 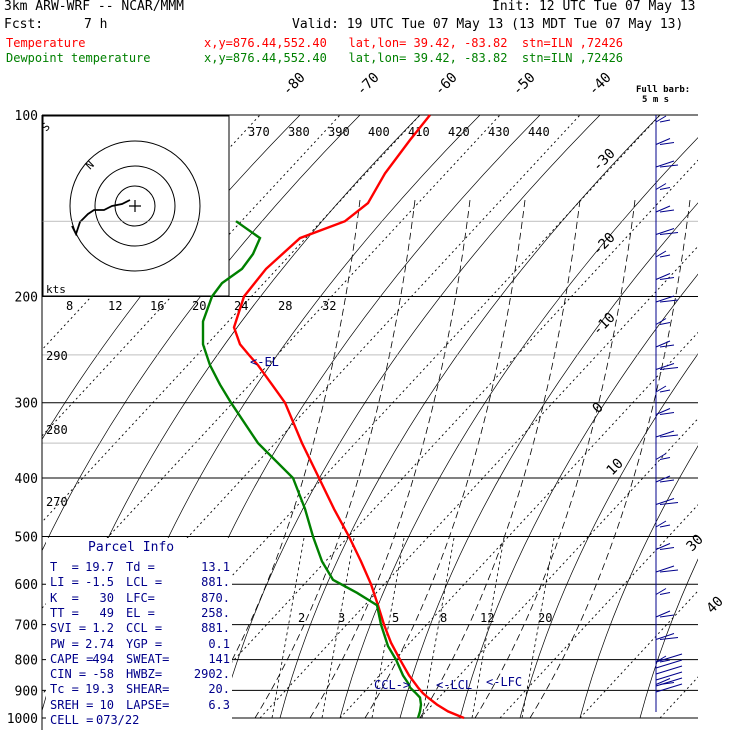 I want to click on theta-label: 280, so click(x=57, y=430).